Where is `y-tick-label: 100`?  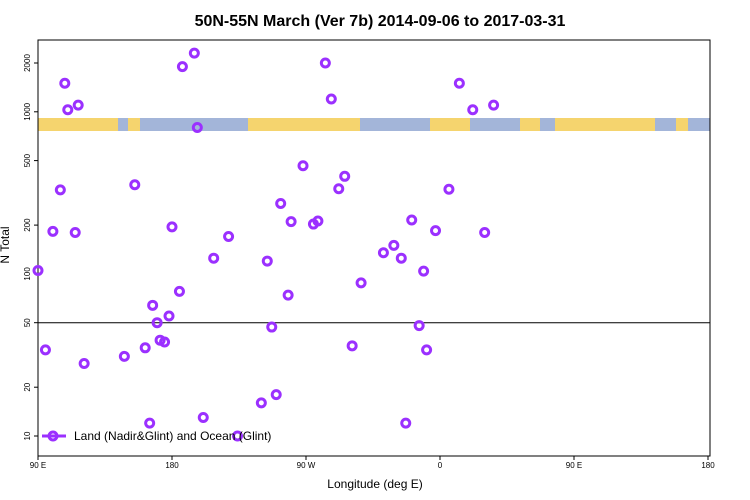 y-tick-label: 100 is located at coordinates (27, 274).